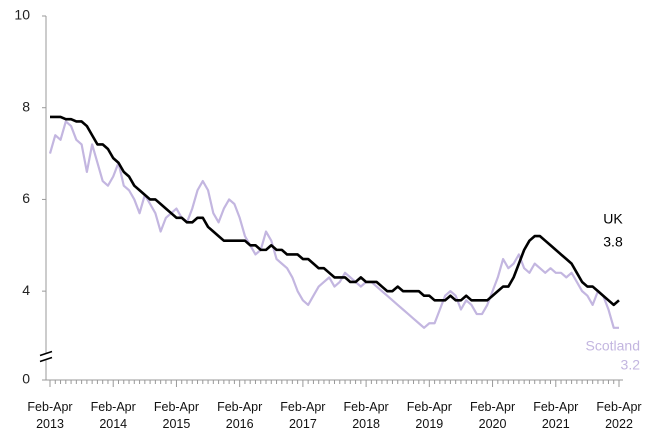  What do you see at coordinates (556, 415) in the screenshot?
I see `x-tick-label: Feb-Apr 2021` at bounding box center [556, 415].